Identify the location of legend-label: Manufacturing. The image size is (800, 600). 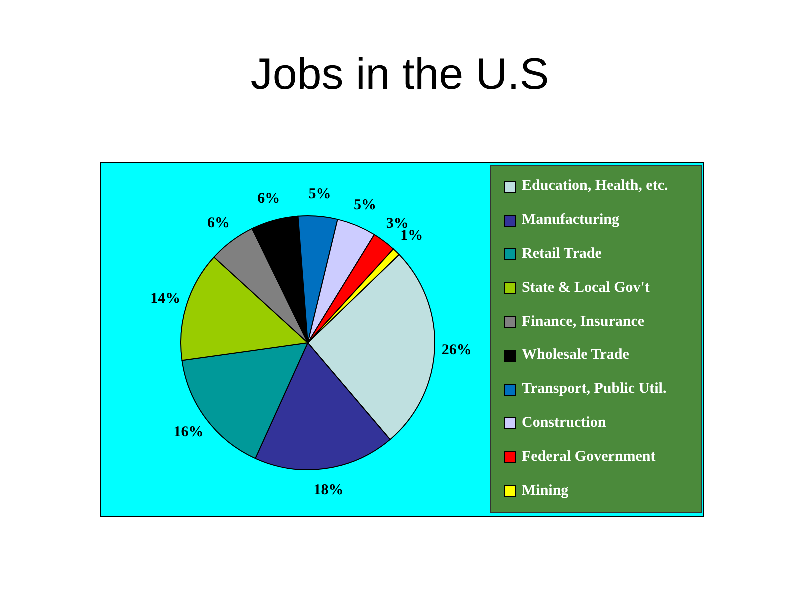
(571, 221).